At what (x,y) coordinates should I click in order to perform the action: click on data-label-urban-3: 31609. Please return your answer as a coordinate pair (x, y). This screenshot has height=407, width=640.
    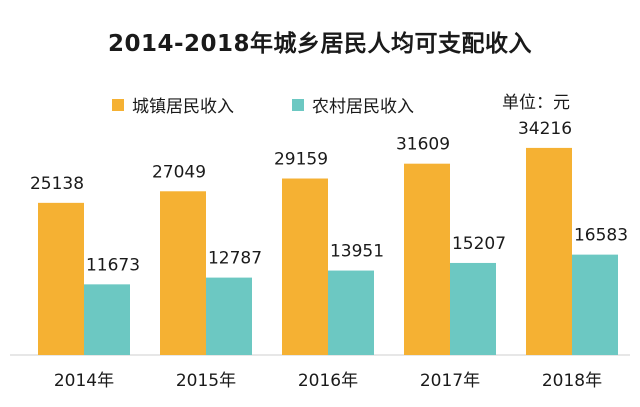
    Looking at the image, I should click on (423, 145).